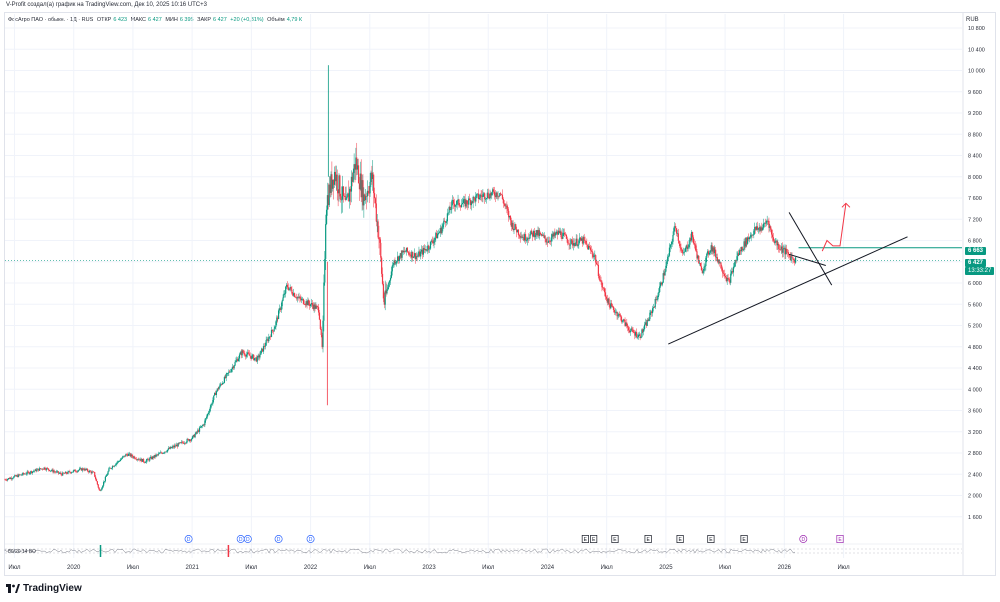  I want to click on y-tick-label: 7 600, so click(975, 199).